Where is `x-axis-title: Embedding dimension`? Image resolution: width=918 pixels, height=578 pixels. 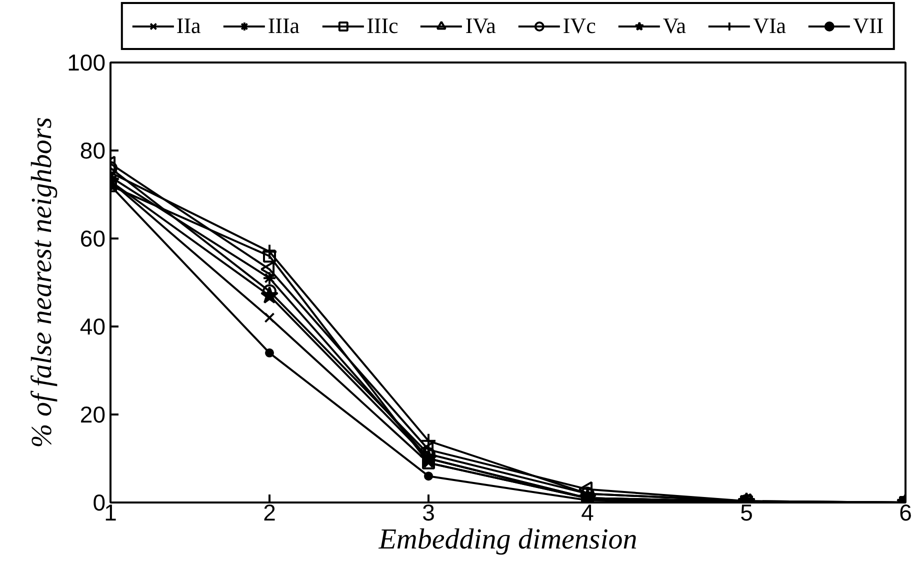
x-axis-title: Embedding dimension is located at coordinates (508, 540).